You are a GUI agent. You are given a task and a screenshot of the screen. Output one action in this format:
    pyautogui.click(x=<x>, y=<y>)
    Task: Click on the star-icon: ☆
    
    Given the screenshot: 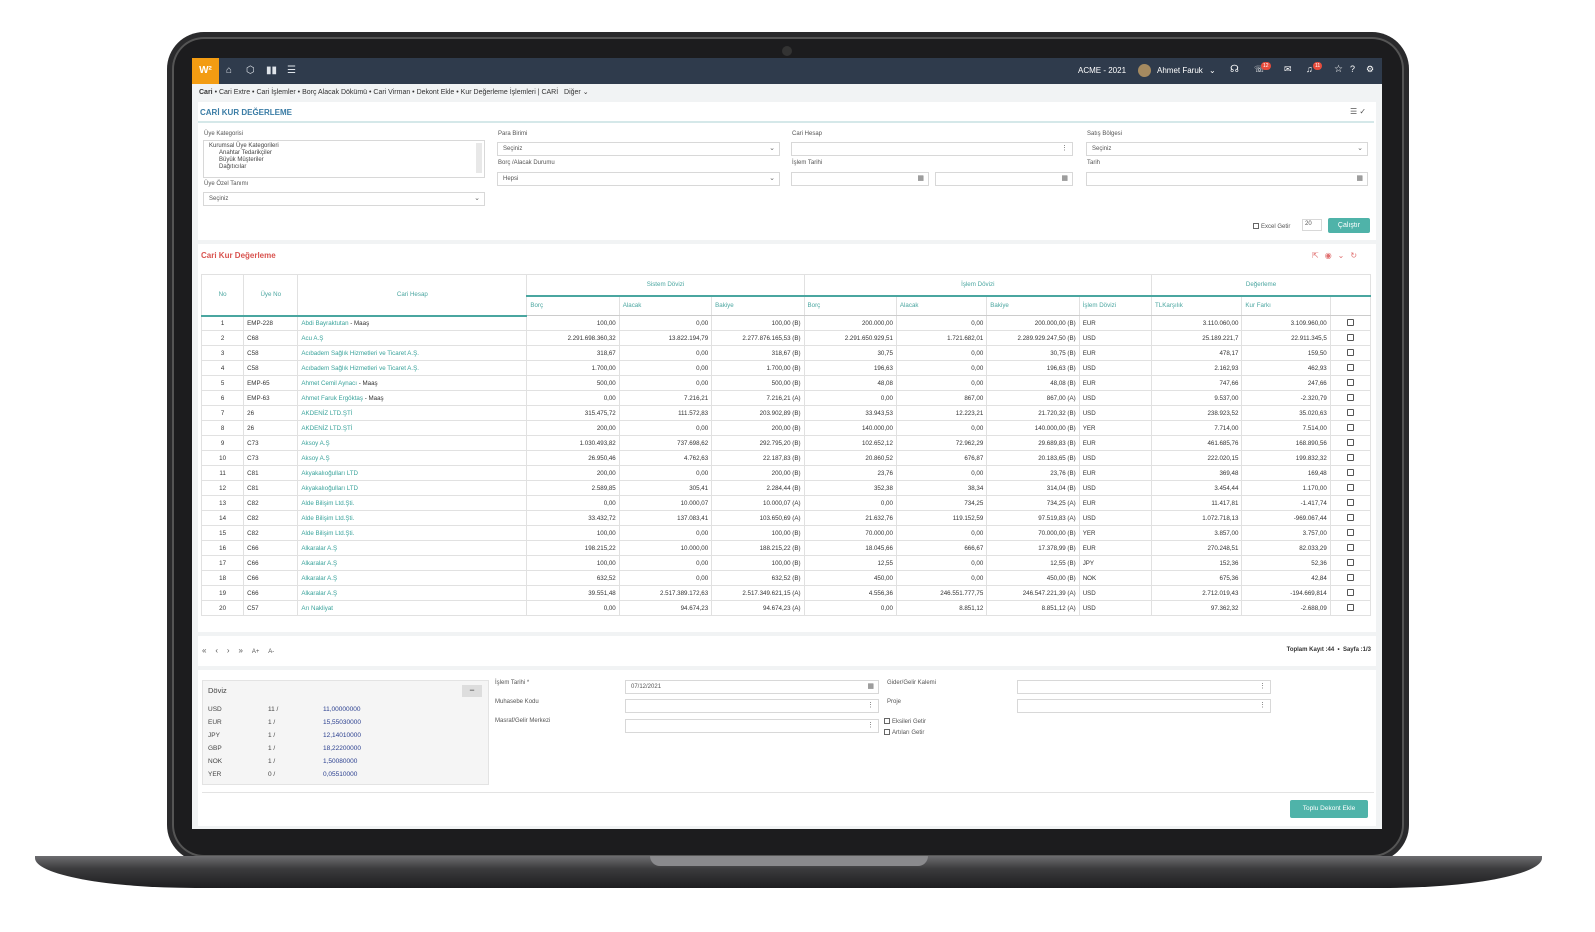 What is the action you would take?
    pyautogui.click(x=1338, y=69)
    